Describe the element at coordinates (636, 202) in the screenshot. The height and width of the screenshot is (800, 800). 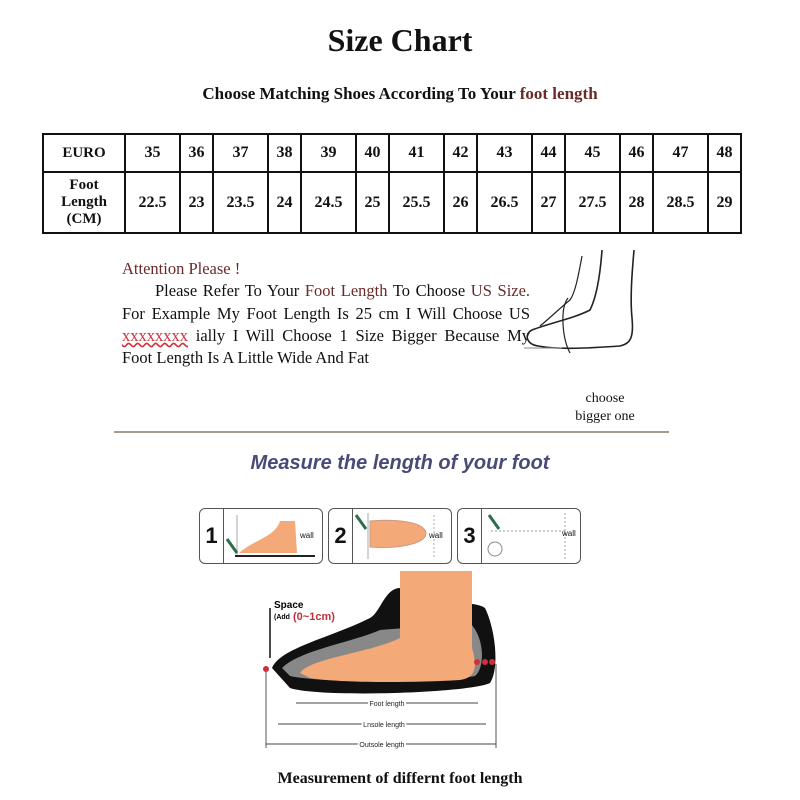
I see `foot-length-cell: 28` at that location.